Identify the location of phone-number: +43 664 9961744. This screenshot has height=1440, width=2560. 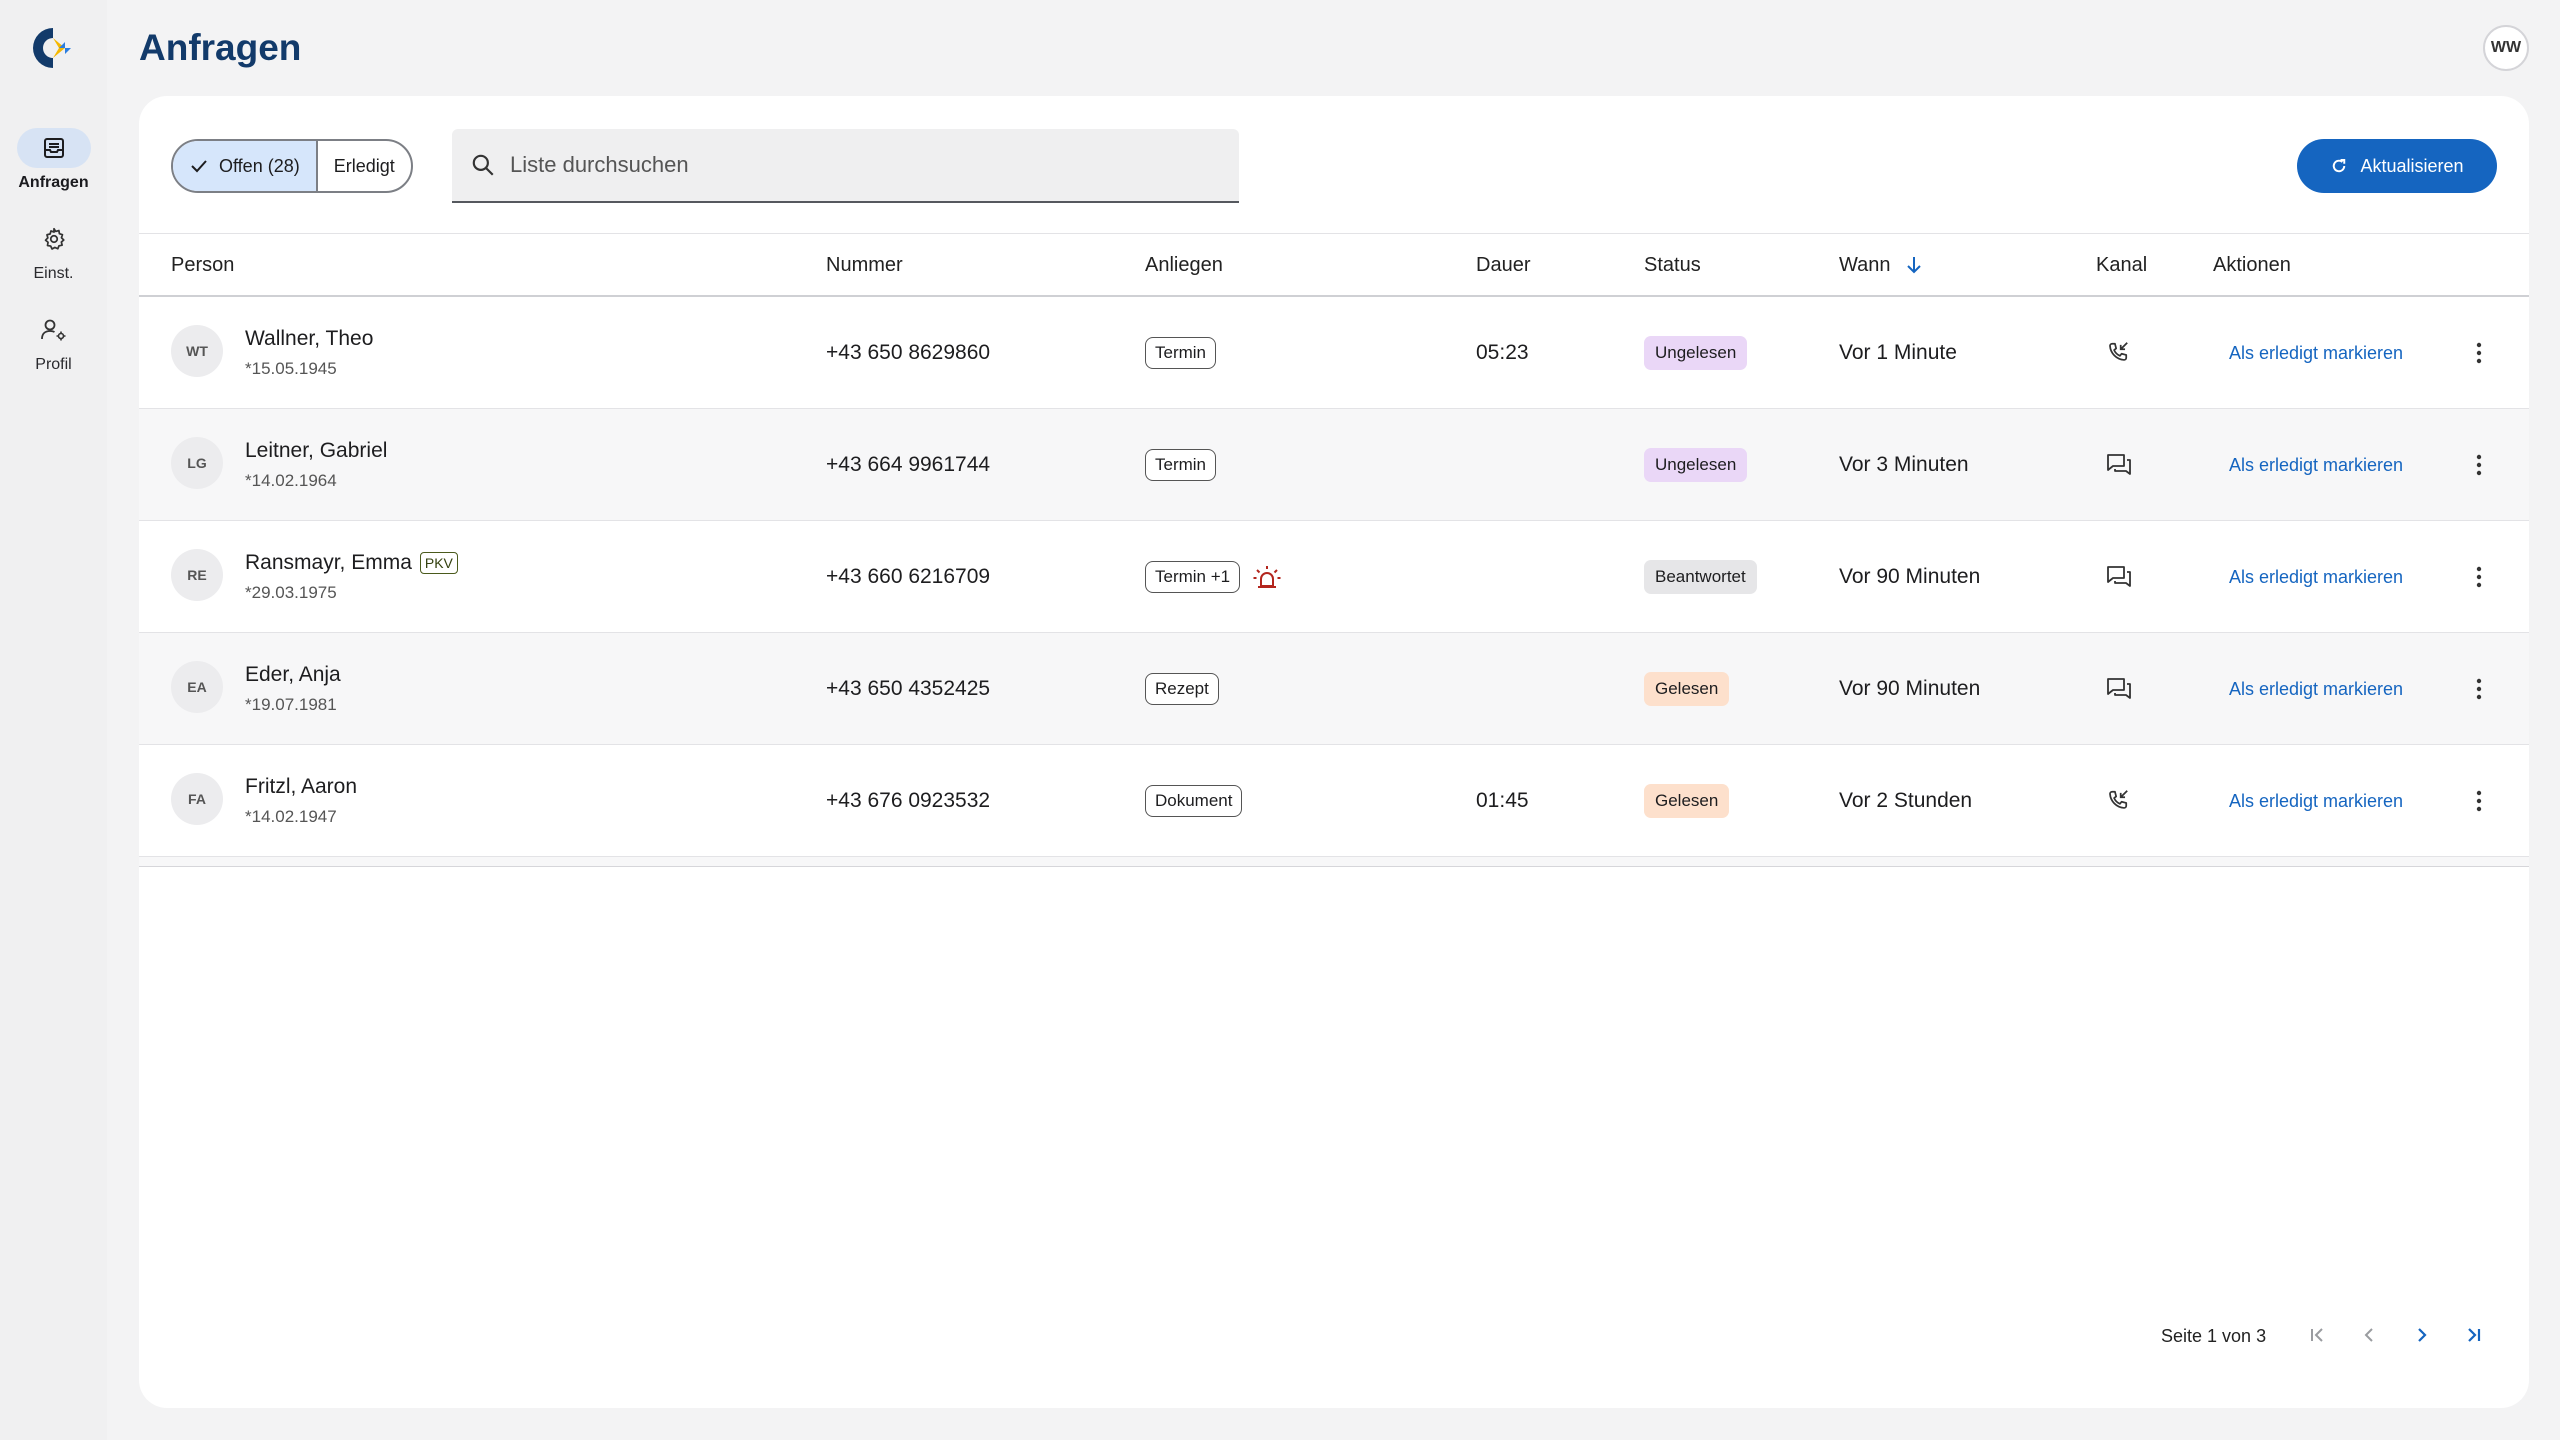
(908, 464).